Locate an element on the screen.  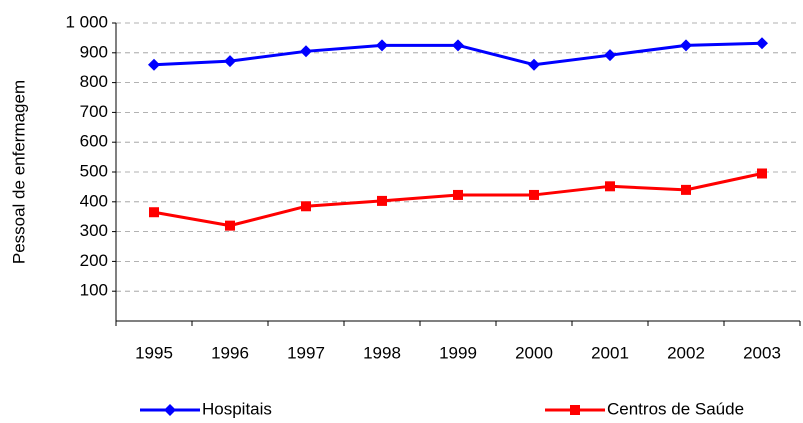
y-tick-label: 300 is located at coordinates (94, 230).